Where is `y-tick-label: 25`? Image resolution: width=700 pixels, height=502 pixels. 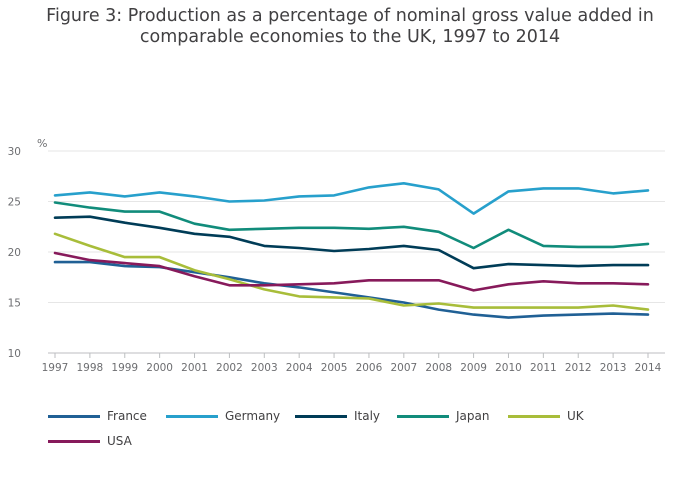 y-tick-label: 25 is located at coordinates (14, 203).